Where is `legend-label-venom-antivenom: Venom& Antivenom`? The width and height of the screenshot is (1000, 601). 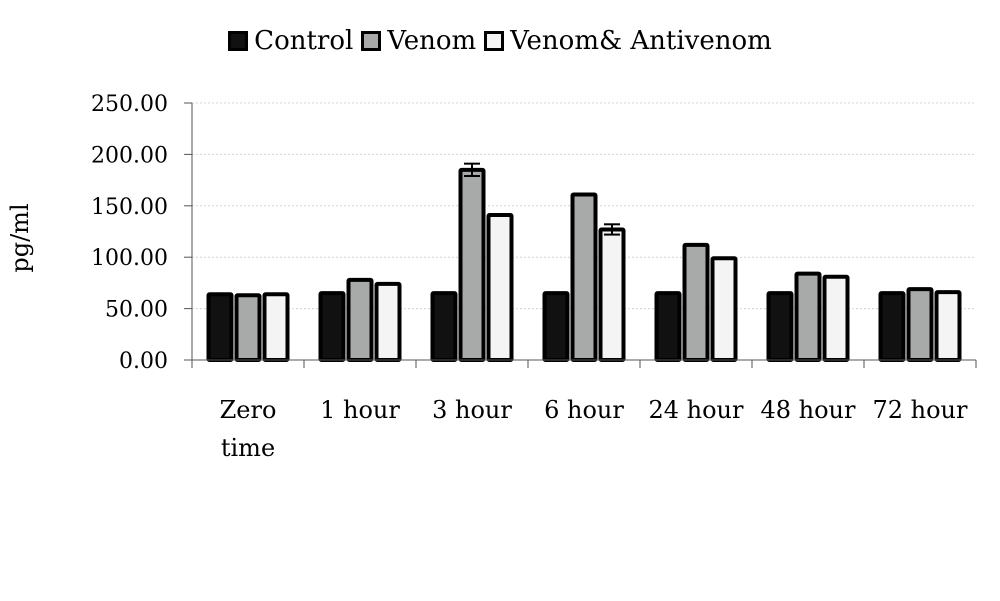
legend-label-venom-antivenom: Venom& Antivenom is located at coordinates (641, 41).